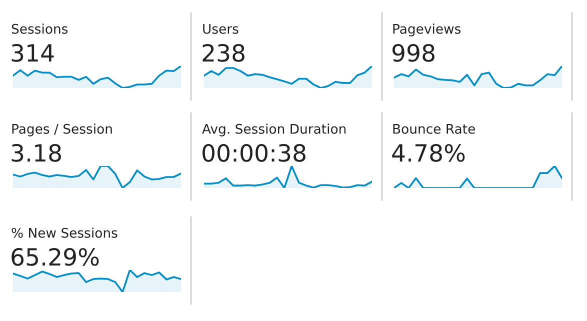 This screenshot has width=587, height=321. I want to click on chart-title: Avg. Session Duration, so click(274, 130).